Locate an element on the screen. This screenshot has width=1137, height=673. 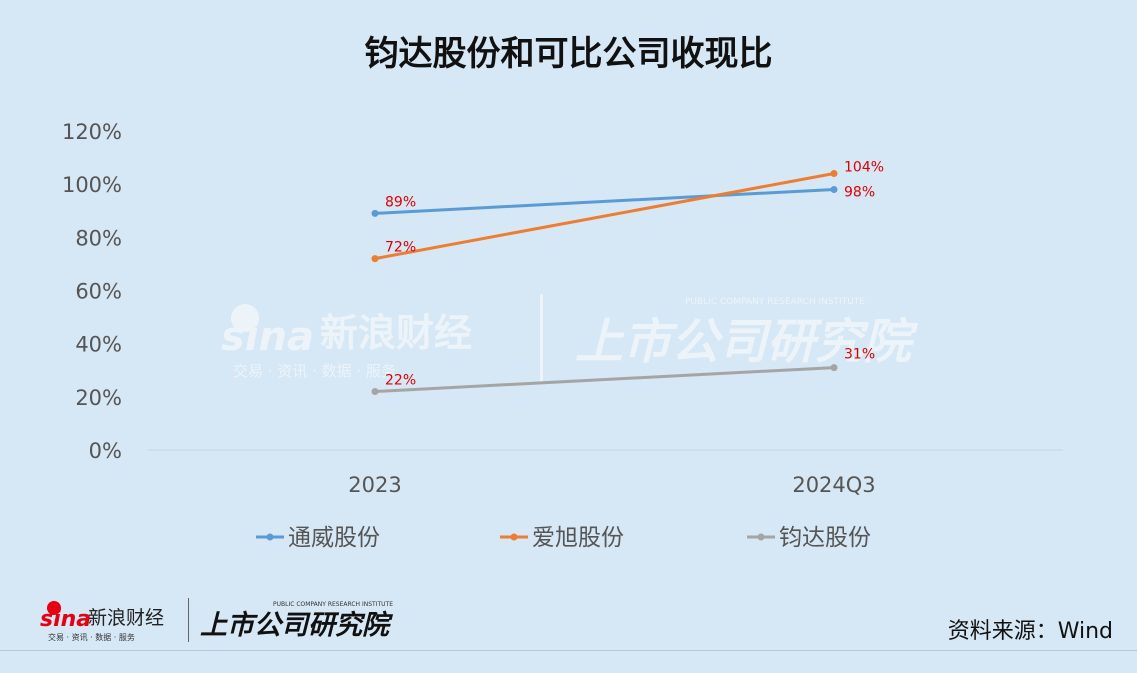
legend: 通威股份 爱旭股份 钧达股份 is located at coordinates (563, 538).